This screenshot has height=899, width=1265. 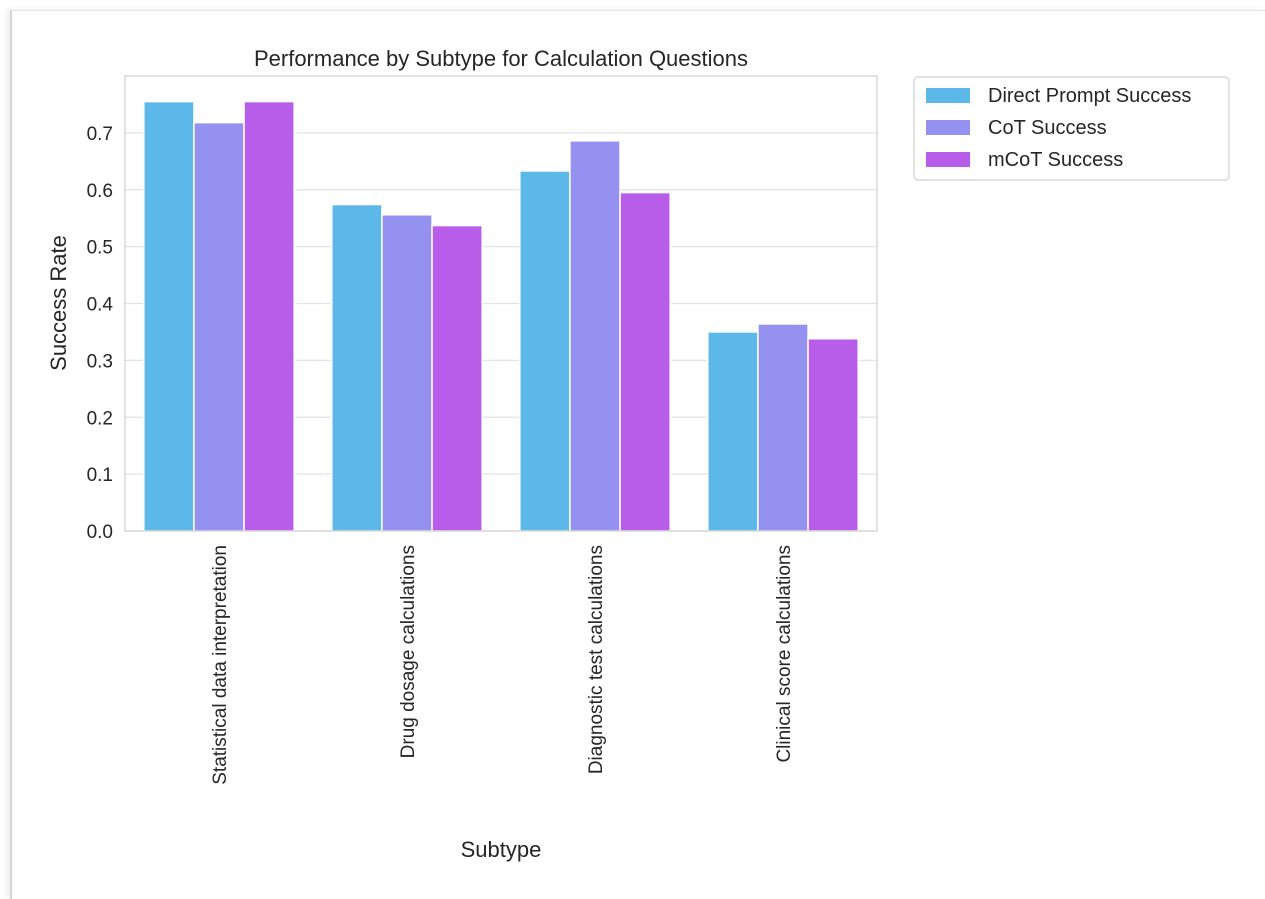 What do you see at coordinates (408, 651) in the screenshot?
I see `x-tick-label: Drug dosage calculations` at bounding box center [408, 651].